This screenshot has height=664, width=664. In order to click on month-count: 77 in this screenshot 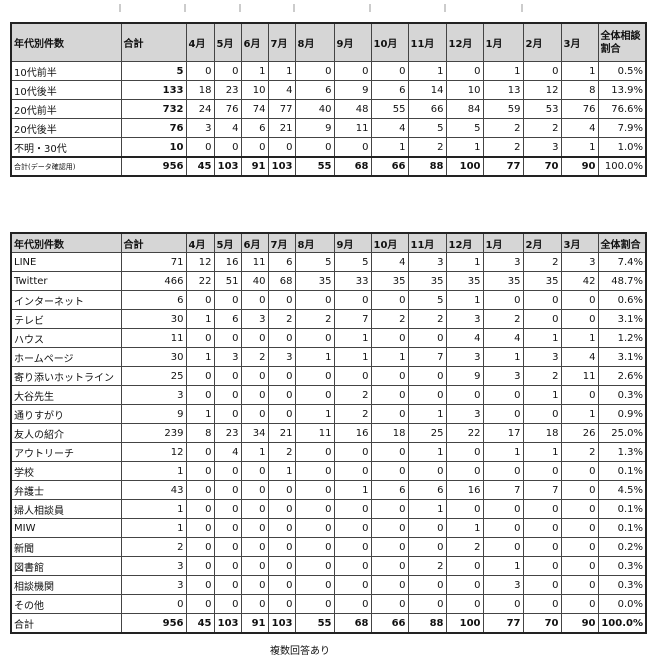, I will do `click(281, 109)`.